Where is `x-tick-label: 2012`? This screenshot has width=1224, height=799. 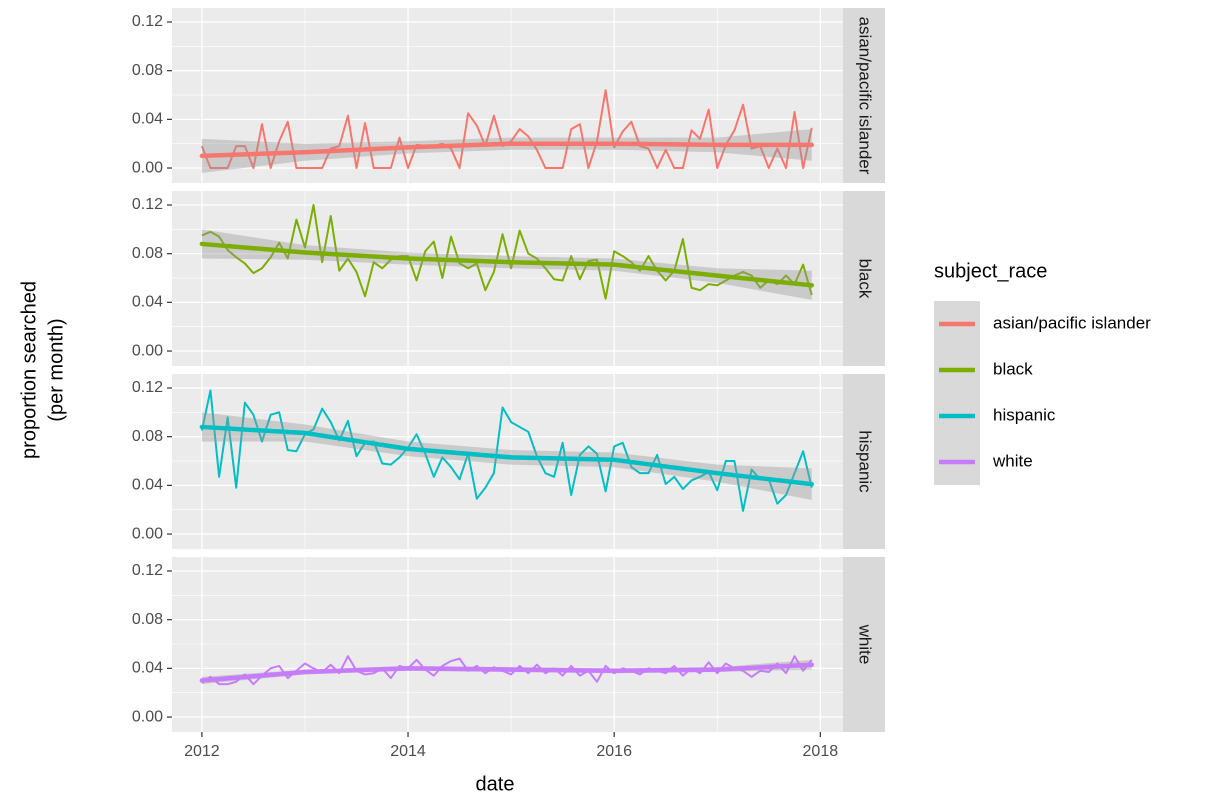
x-tick-label: 2012 is located at coordinates (202, 751).